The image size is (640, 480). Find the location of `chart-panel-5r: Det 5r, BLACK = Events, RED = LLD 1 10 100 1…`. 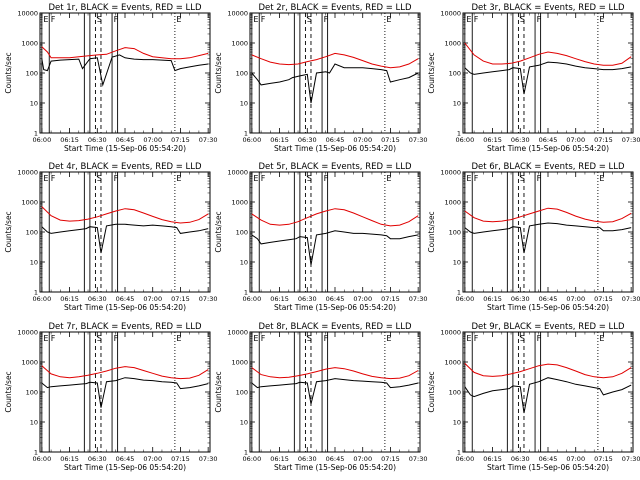

chart-panel-5r: Det 5r, BLACK = Events, RED = LLD 1 10 100 1… is located at coordinates (321, 237).